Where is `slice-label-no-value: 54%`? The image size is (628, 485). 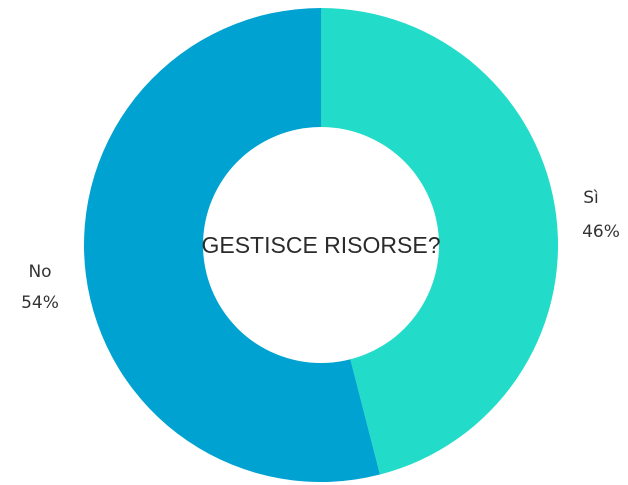 slice-label-no-value: 54% is located at coordinates (40, 303).